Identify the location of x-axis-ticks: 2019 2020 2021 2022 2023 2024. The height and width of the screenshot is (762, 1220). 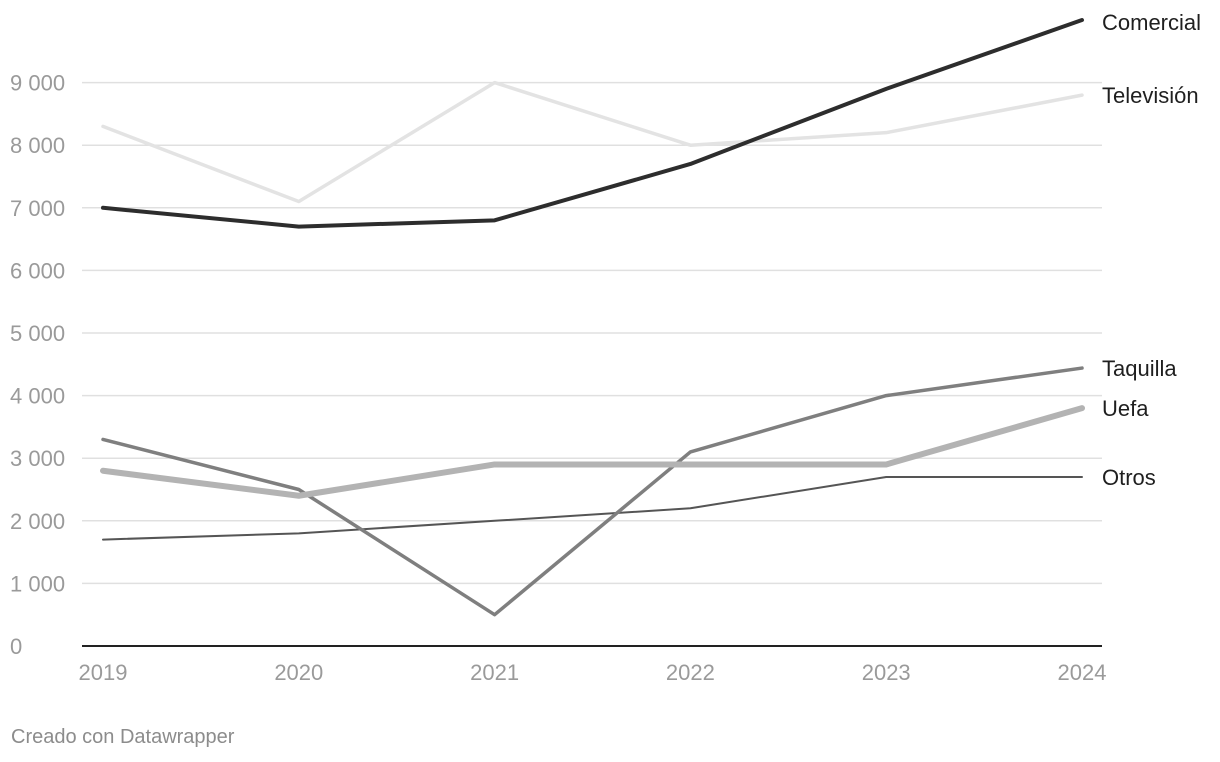
(593, 672).